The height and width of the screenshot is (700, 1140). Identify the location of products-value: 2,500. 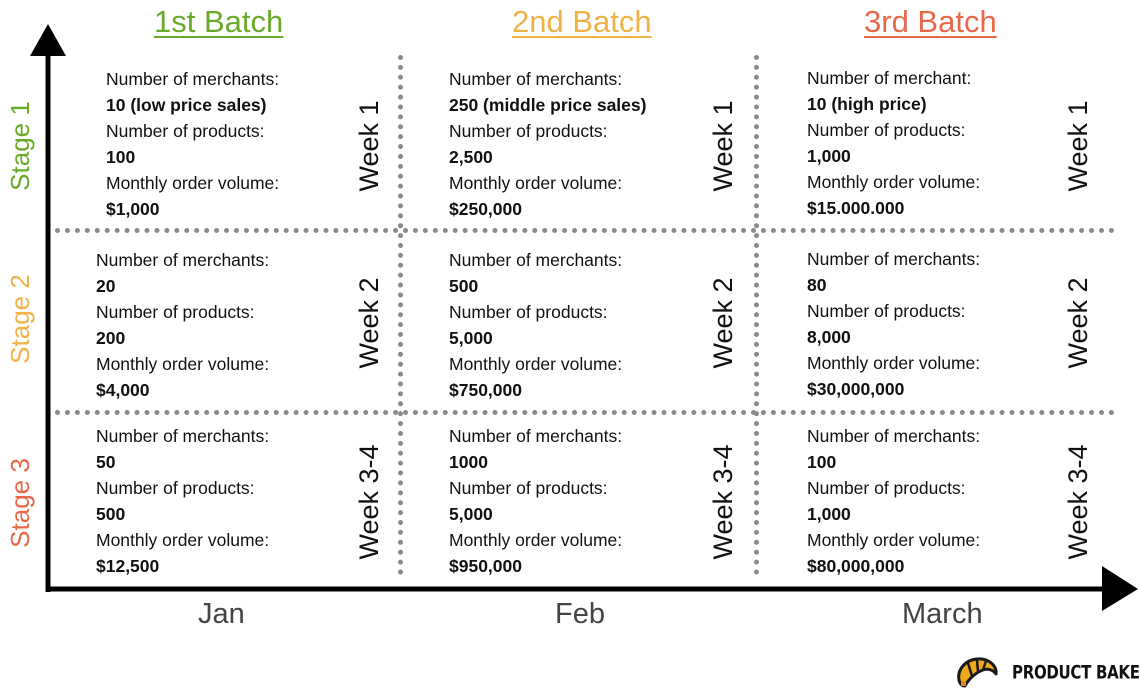
(471, 157).